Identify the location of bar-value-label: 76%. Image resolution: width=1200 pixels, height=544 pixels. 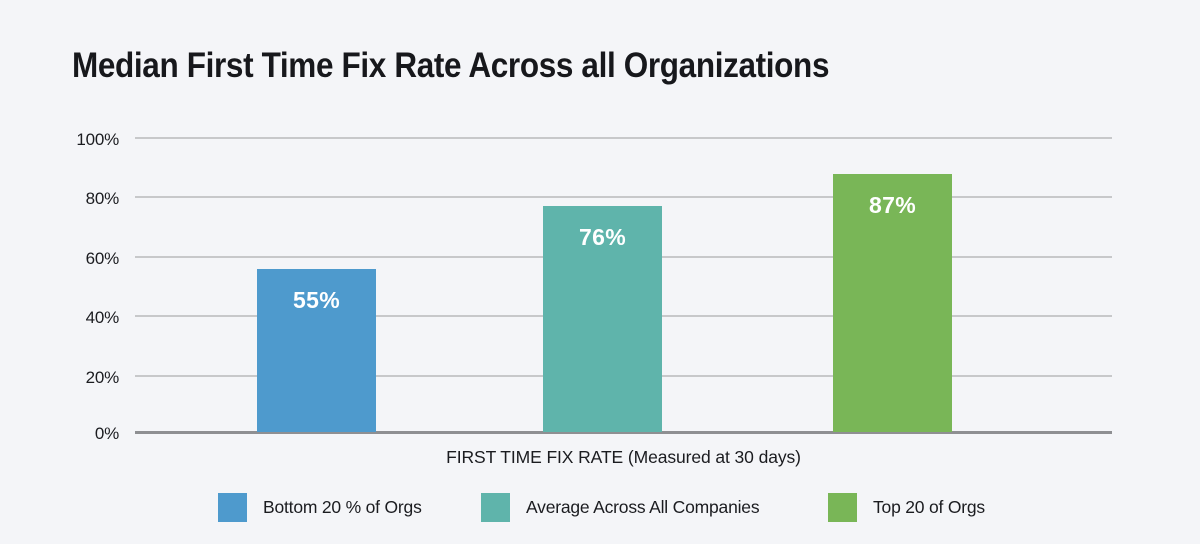
(602, 237).